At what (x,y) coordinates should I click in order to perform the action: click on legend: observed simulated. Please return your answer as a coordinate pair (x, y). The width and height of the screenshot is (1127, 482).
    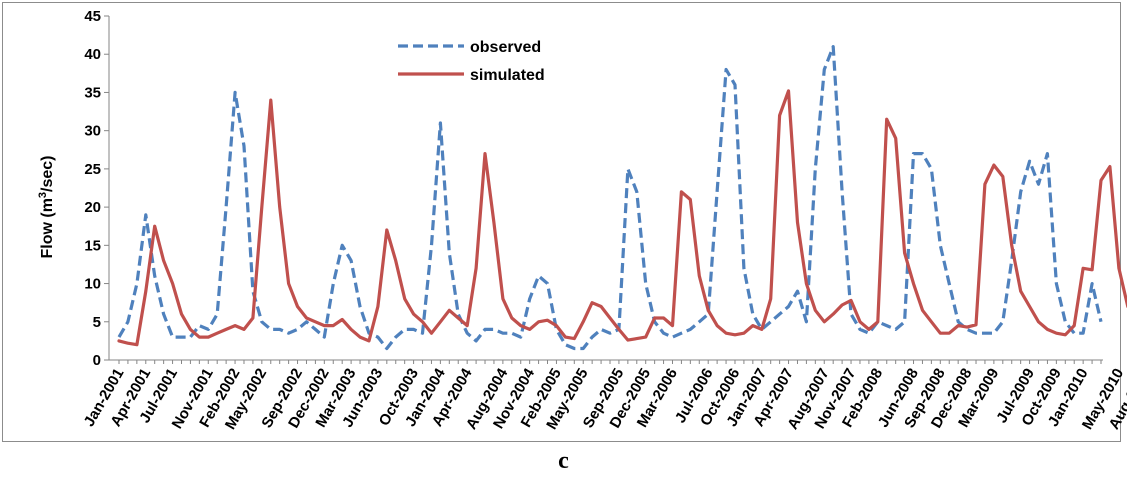
    Looking at the image, I should click on (471, 61).